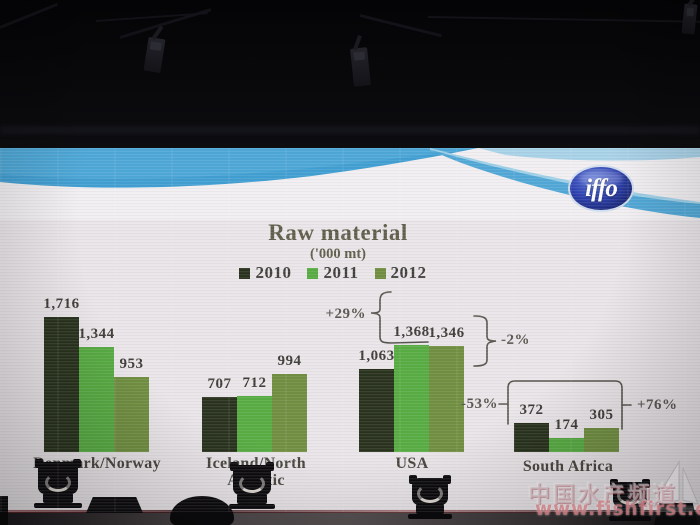 Image resolution: width=700 pixels, height=525 pixels. I want to click on bar-value-label: 372, so click(531, 410).